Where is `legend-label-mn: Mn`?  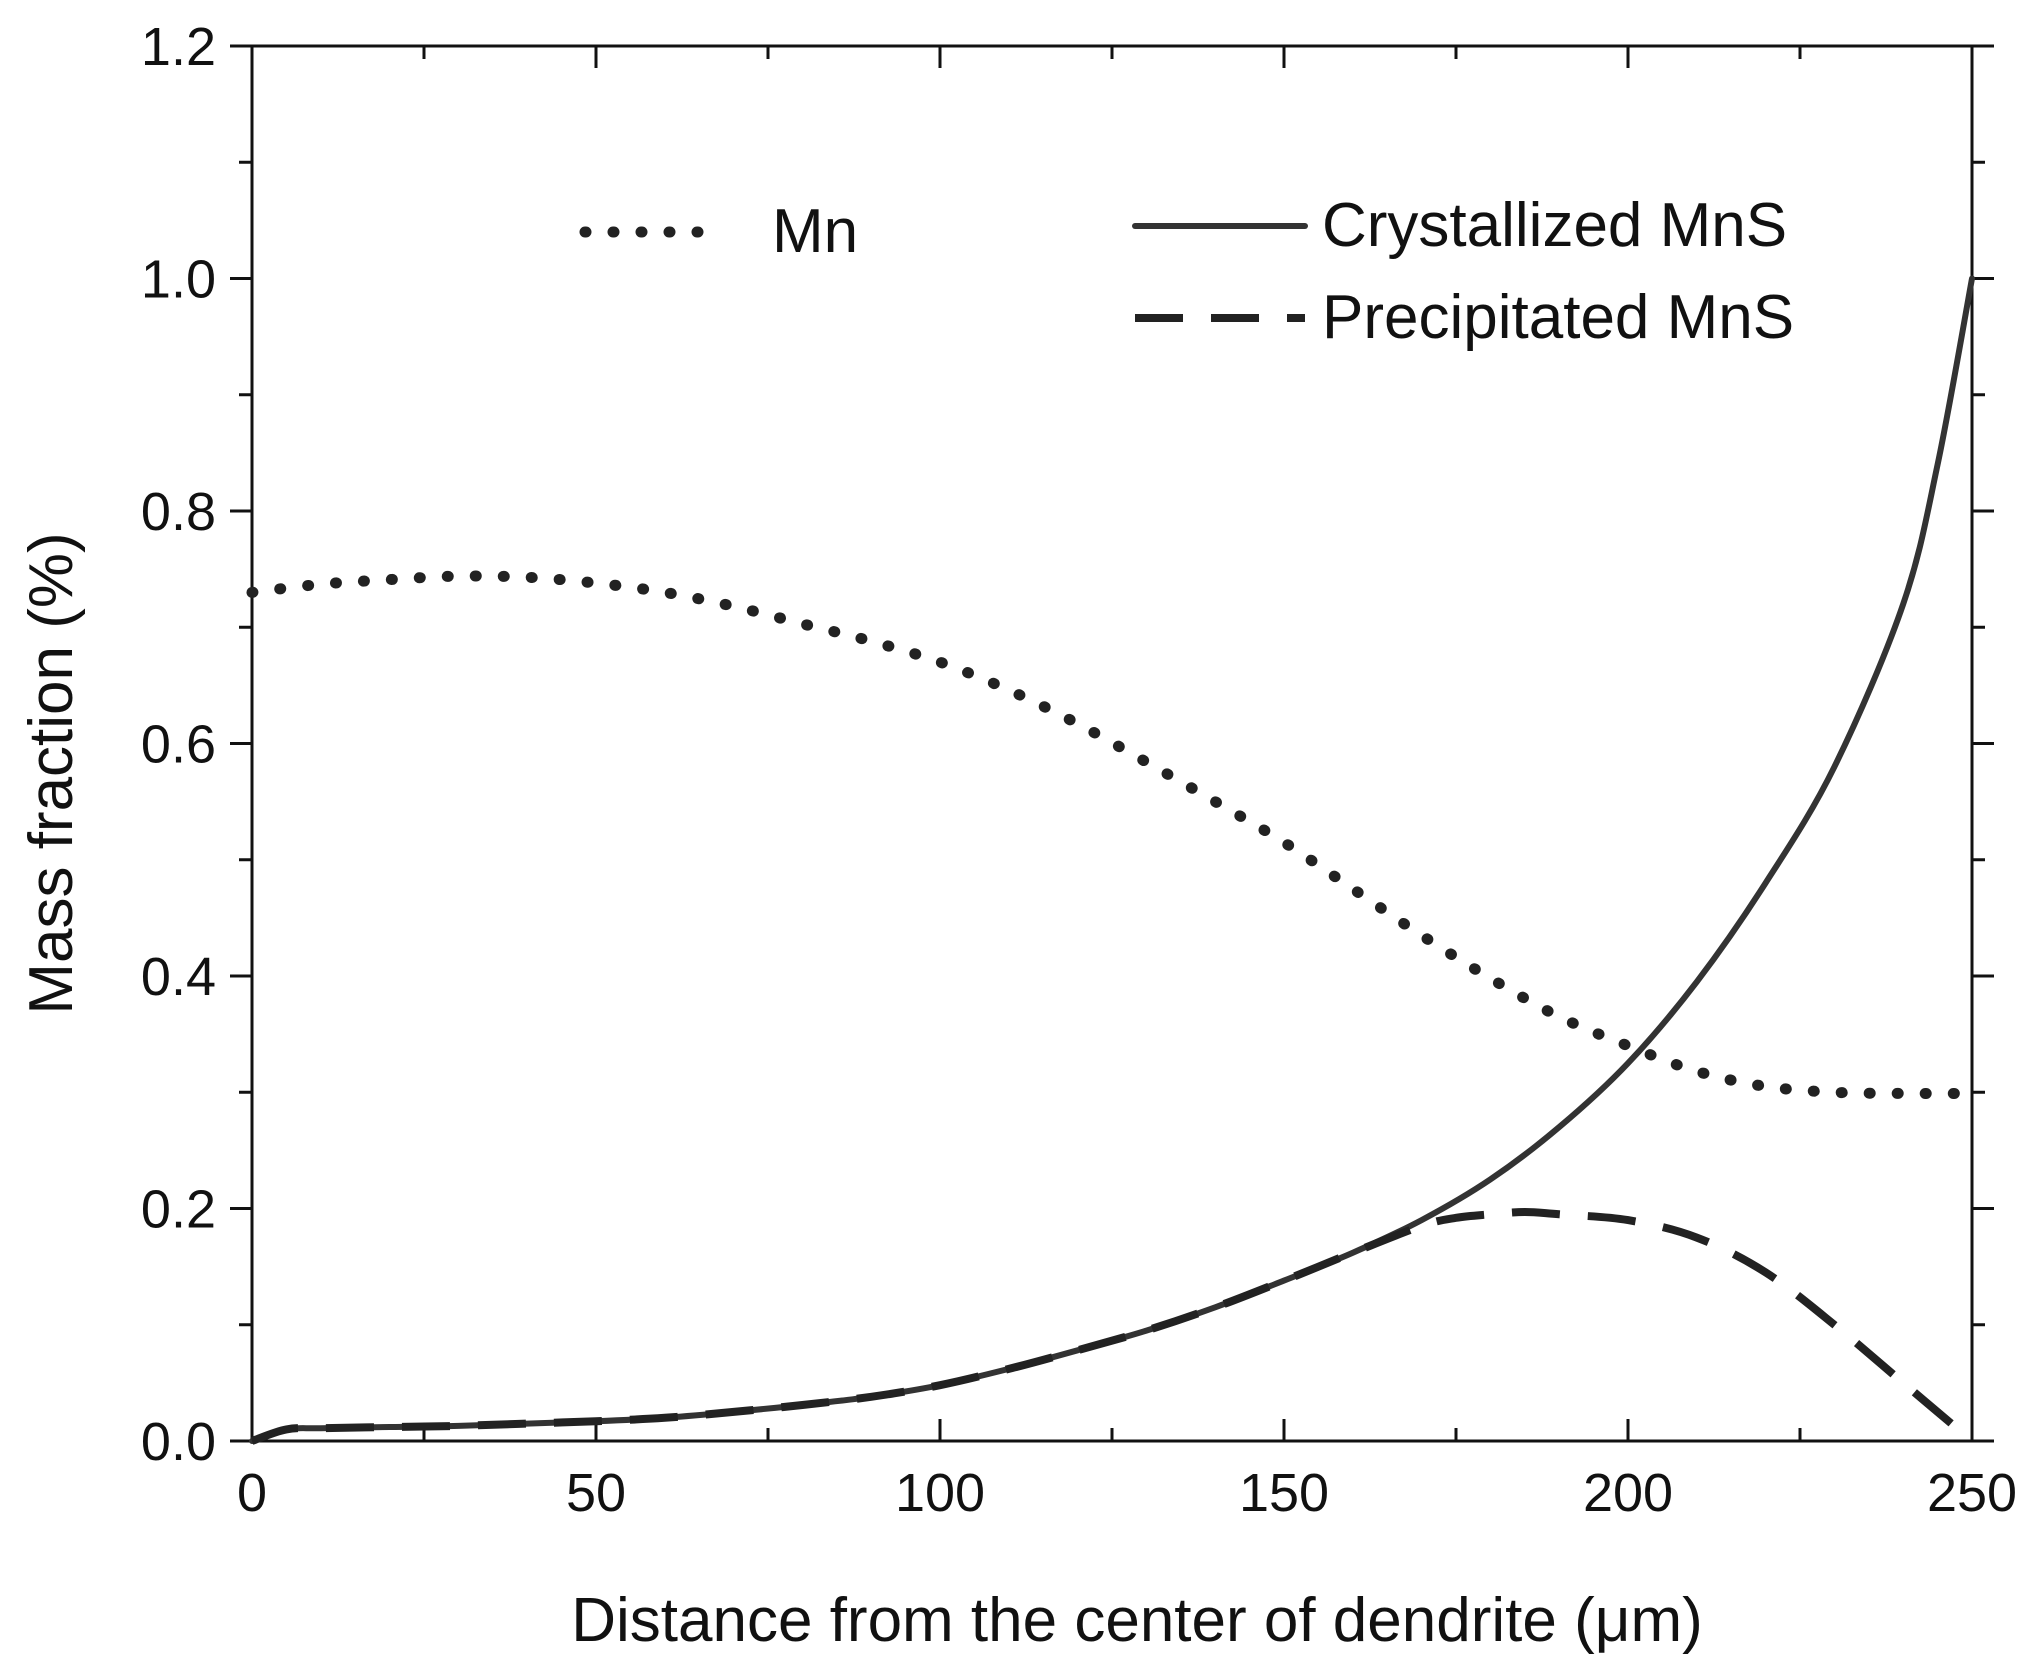
legend-label-mn: Mn is located at coordinates (815, 231).